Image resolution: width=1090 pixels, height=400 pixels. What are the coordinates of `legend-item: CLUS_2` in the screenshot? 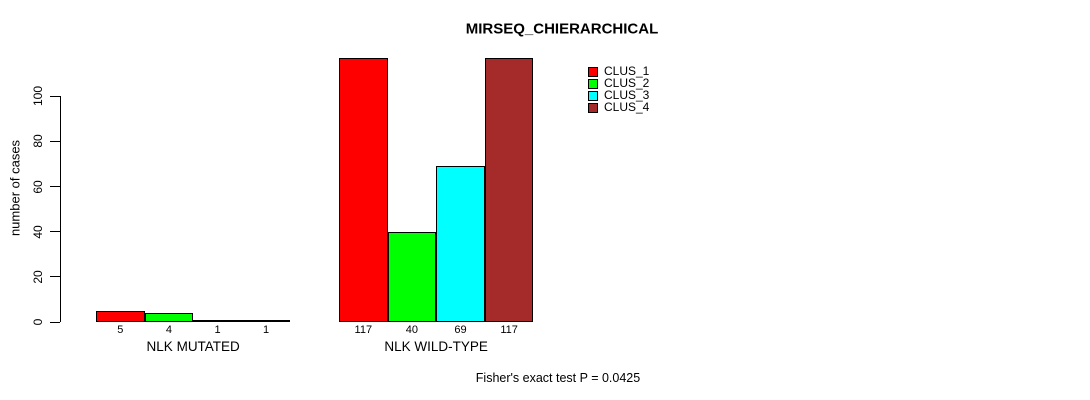 It's located at (619, 83).